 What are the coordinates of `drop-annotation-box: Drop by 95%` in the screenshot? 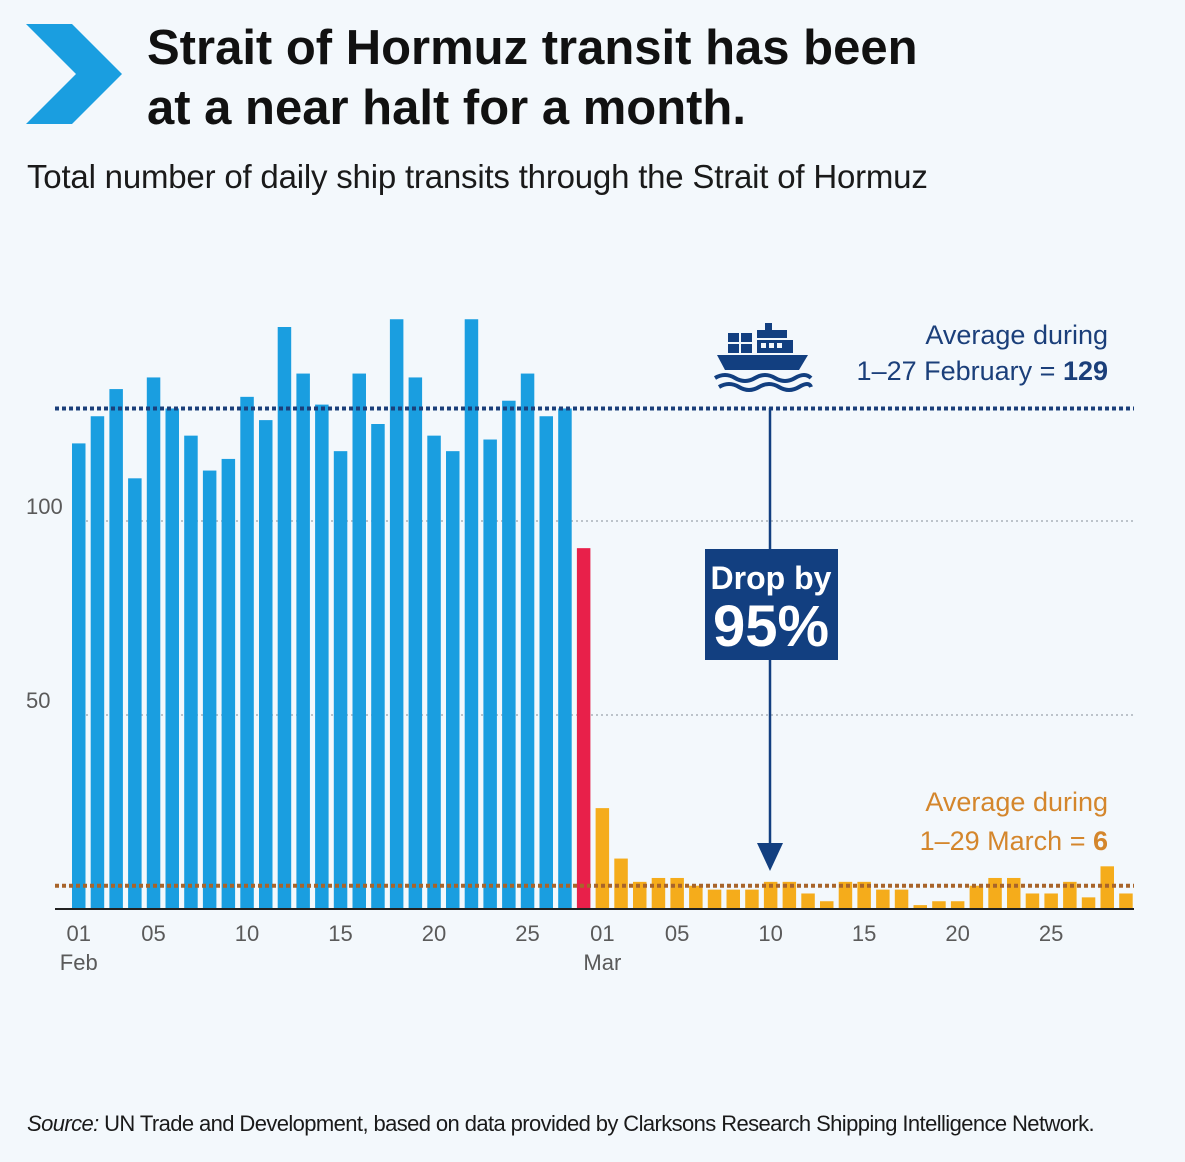 It's located at (771, 604).